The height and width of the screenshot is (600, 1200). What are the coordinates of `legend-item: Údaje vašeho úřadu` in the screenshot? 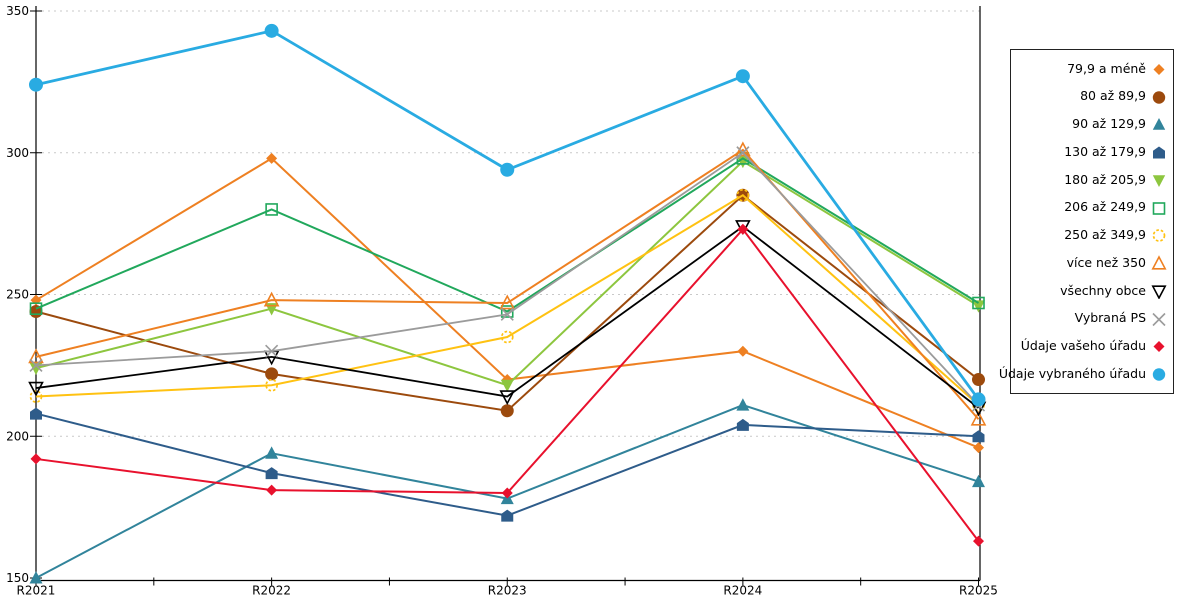 It's located at (1091, 346).